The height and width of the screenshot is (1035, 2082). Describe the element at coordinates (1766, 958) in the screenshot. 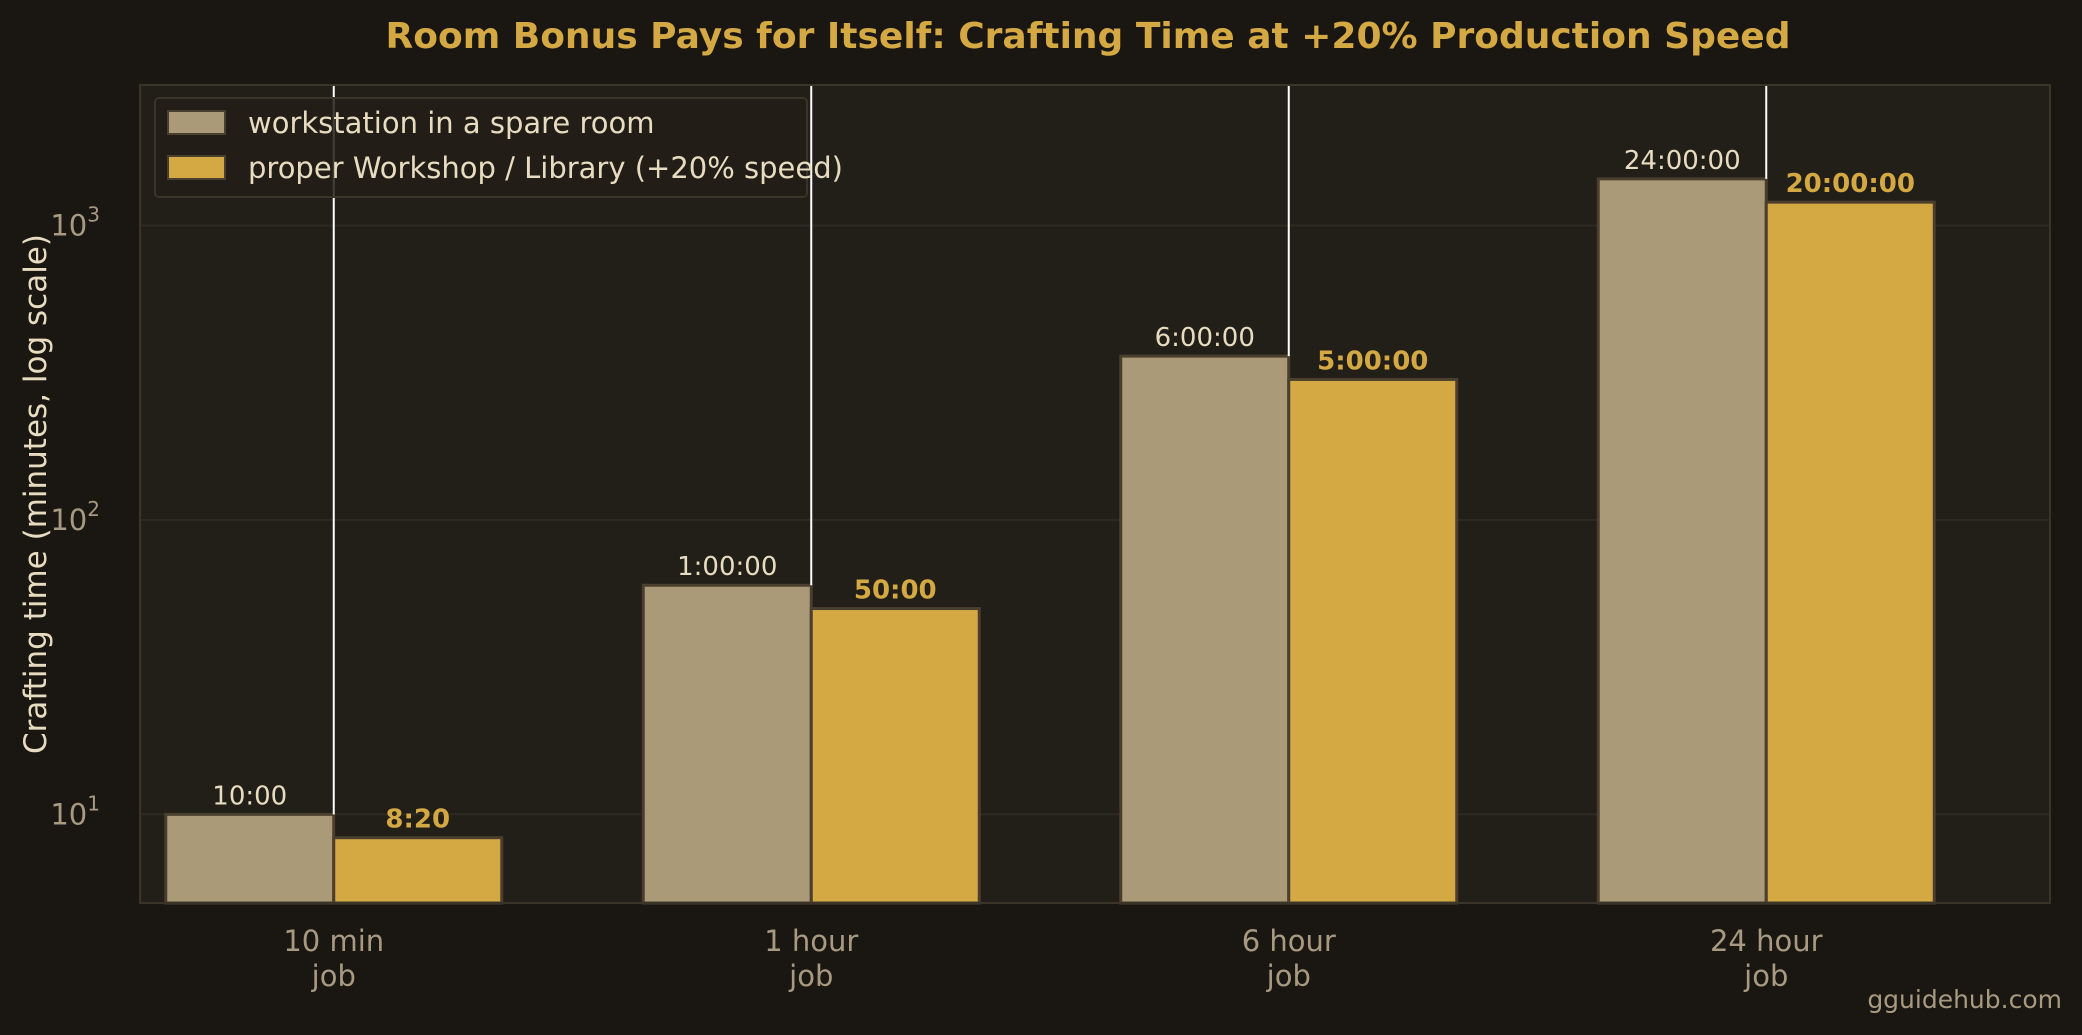

I see `x-tick-label-4: 24 hour job` at that location.